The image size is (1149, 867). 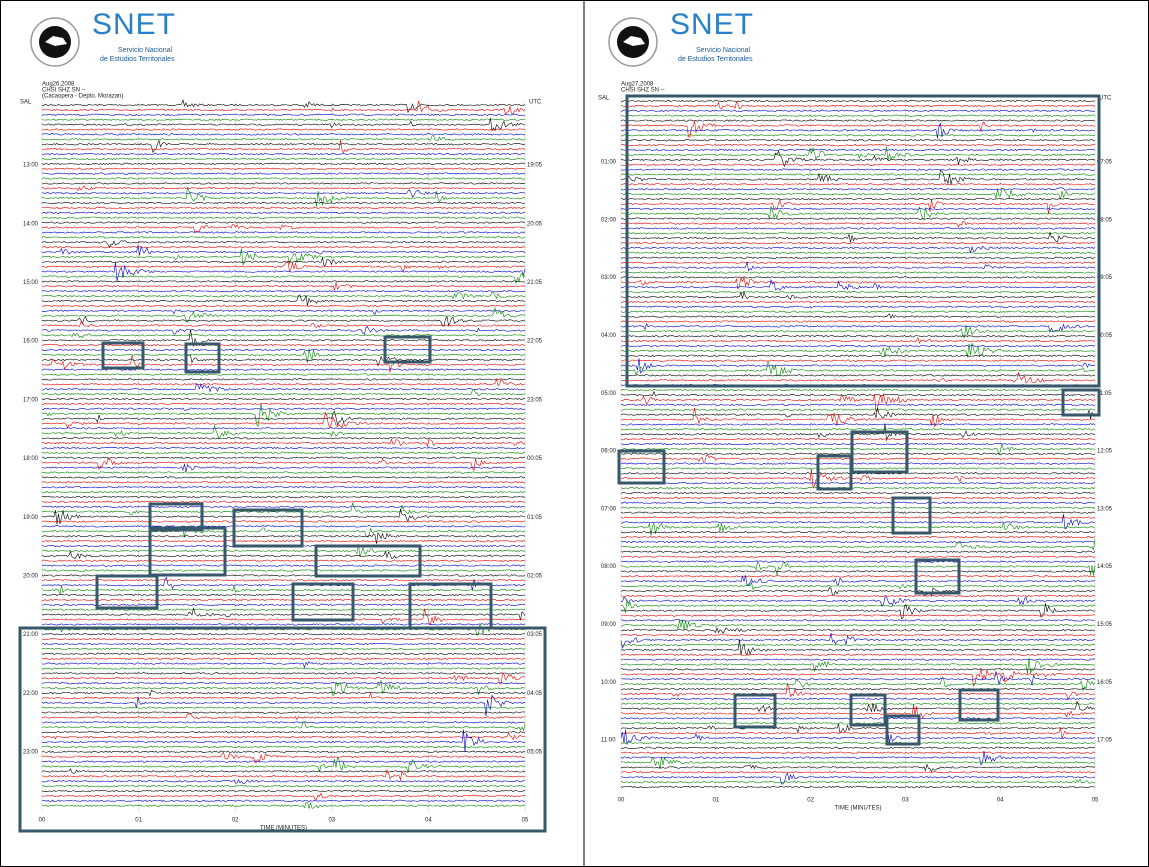 What do you see at coordinates (535, 459) in the screenshot?
I see `time-label: 00:05` at bounding box center [535, 459].